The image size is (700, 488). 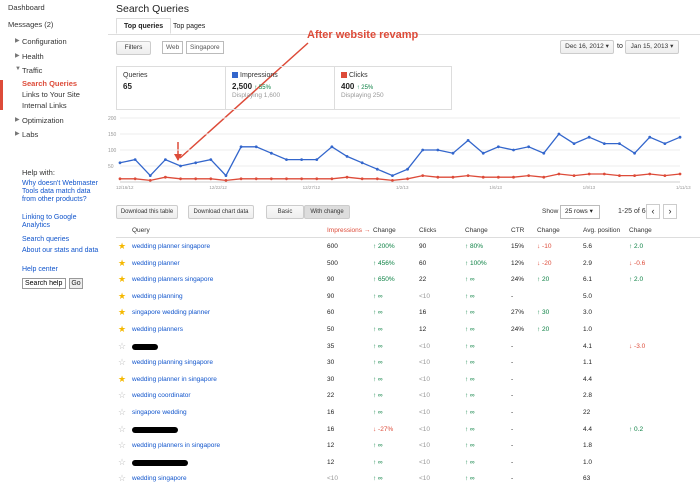 What do you see at coordinates (157, 296) in the screenshot?
I see `query-link: wedding planning` at bounding box center [157, 296].